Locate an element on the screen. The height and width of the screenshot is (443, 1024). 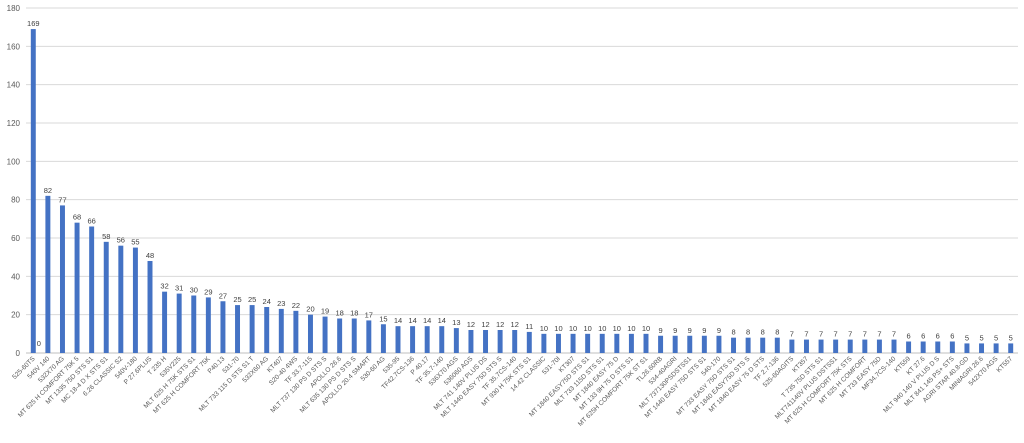
annotation-label: 0 is located at coordinates (39, 343).